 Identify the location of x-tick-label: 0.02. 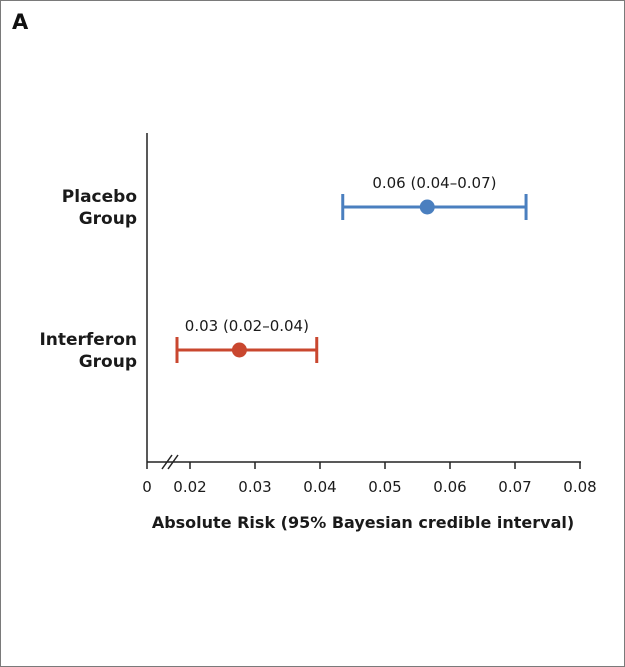
(189, 487).